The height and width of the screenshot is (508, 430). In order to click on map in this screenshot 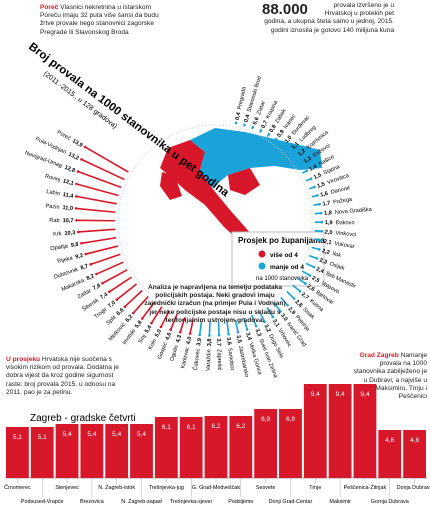, I will do `click(241, 189)`.